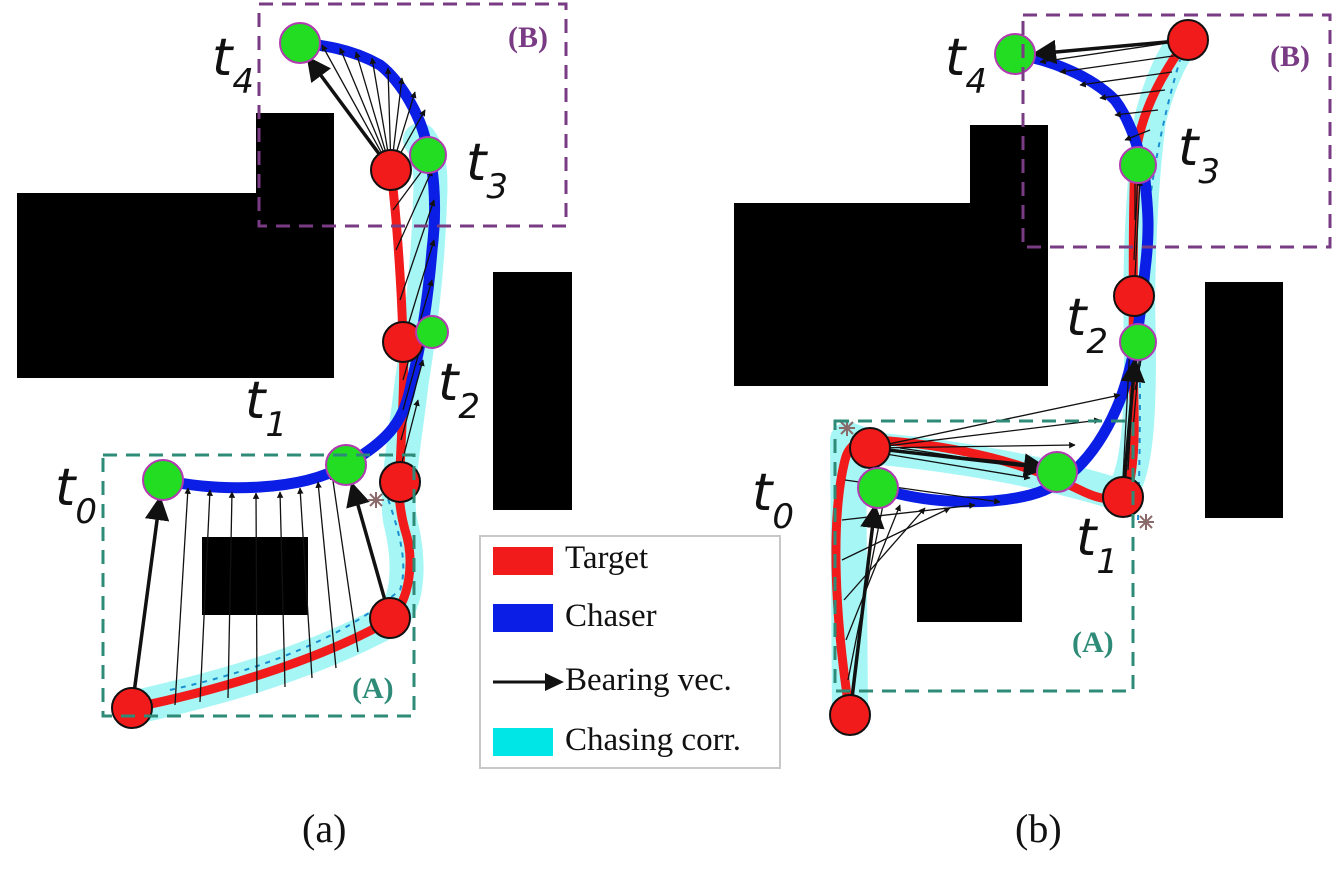 The height and width of the screenshot is (871, 1344). Describe the element at coordinates (532, 391) in the screenshot. I see `obstacle-right-bar` at that location.